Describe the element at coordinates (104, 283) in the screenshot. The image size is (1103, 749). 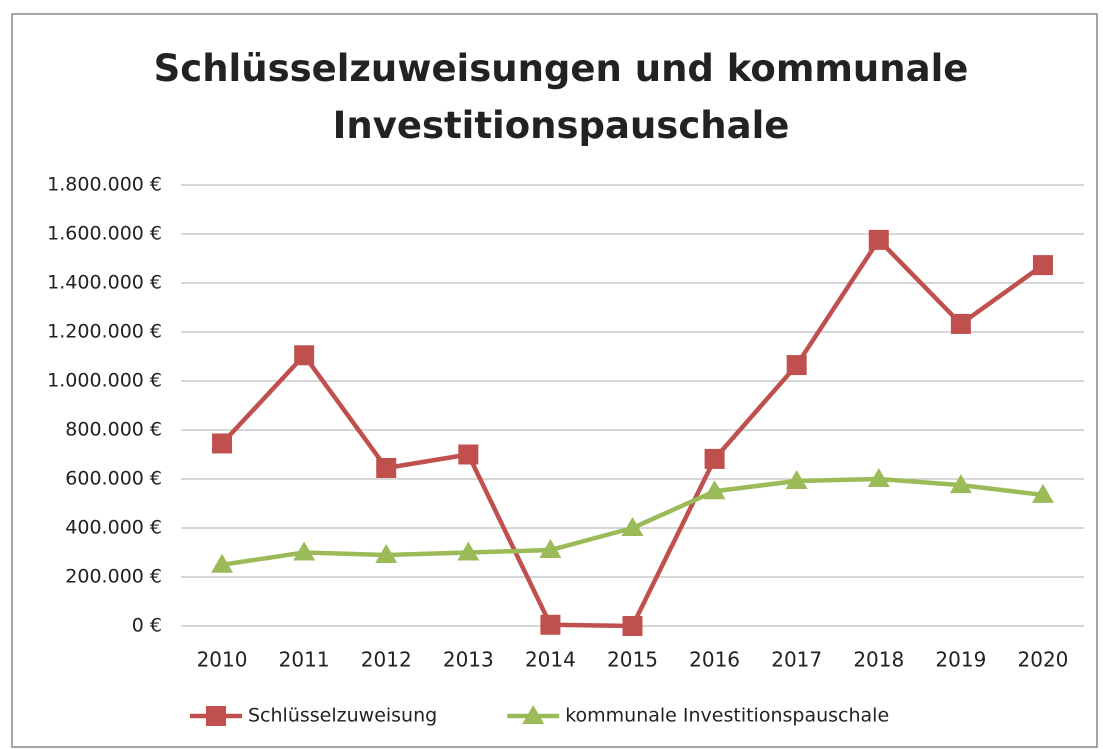
I see `y-tick-label: 1.400.000 €` at that location.